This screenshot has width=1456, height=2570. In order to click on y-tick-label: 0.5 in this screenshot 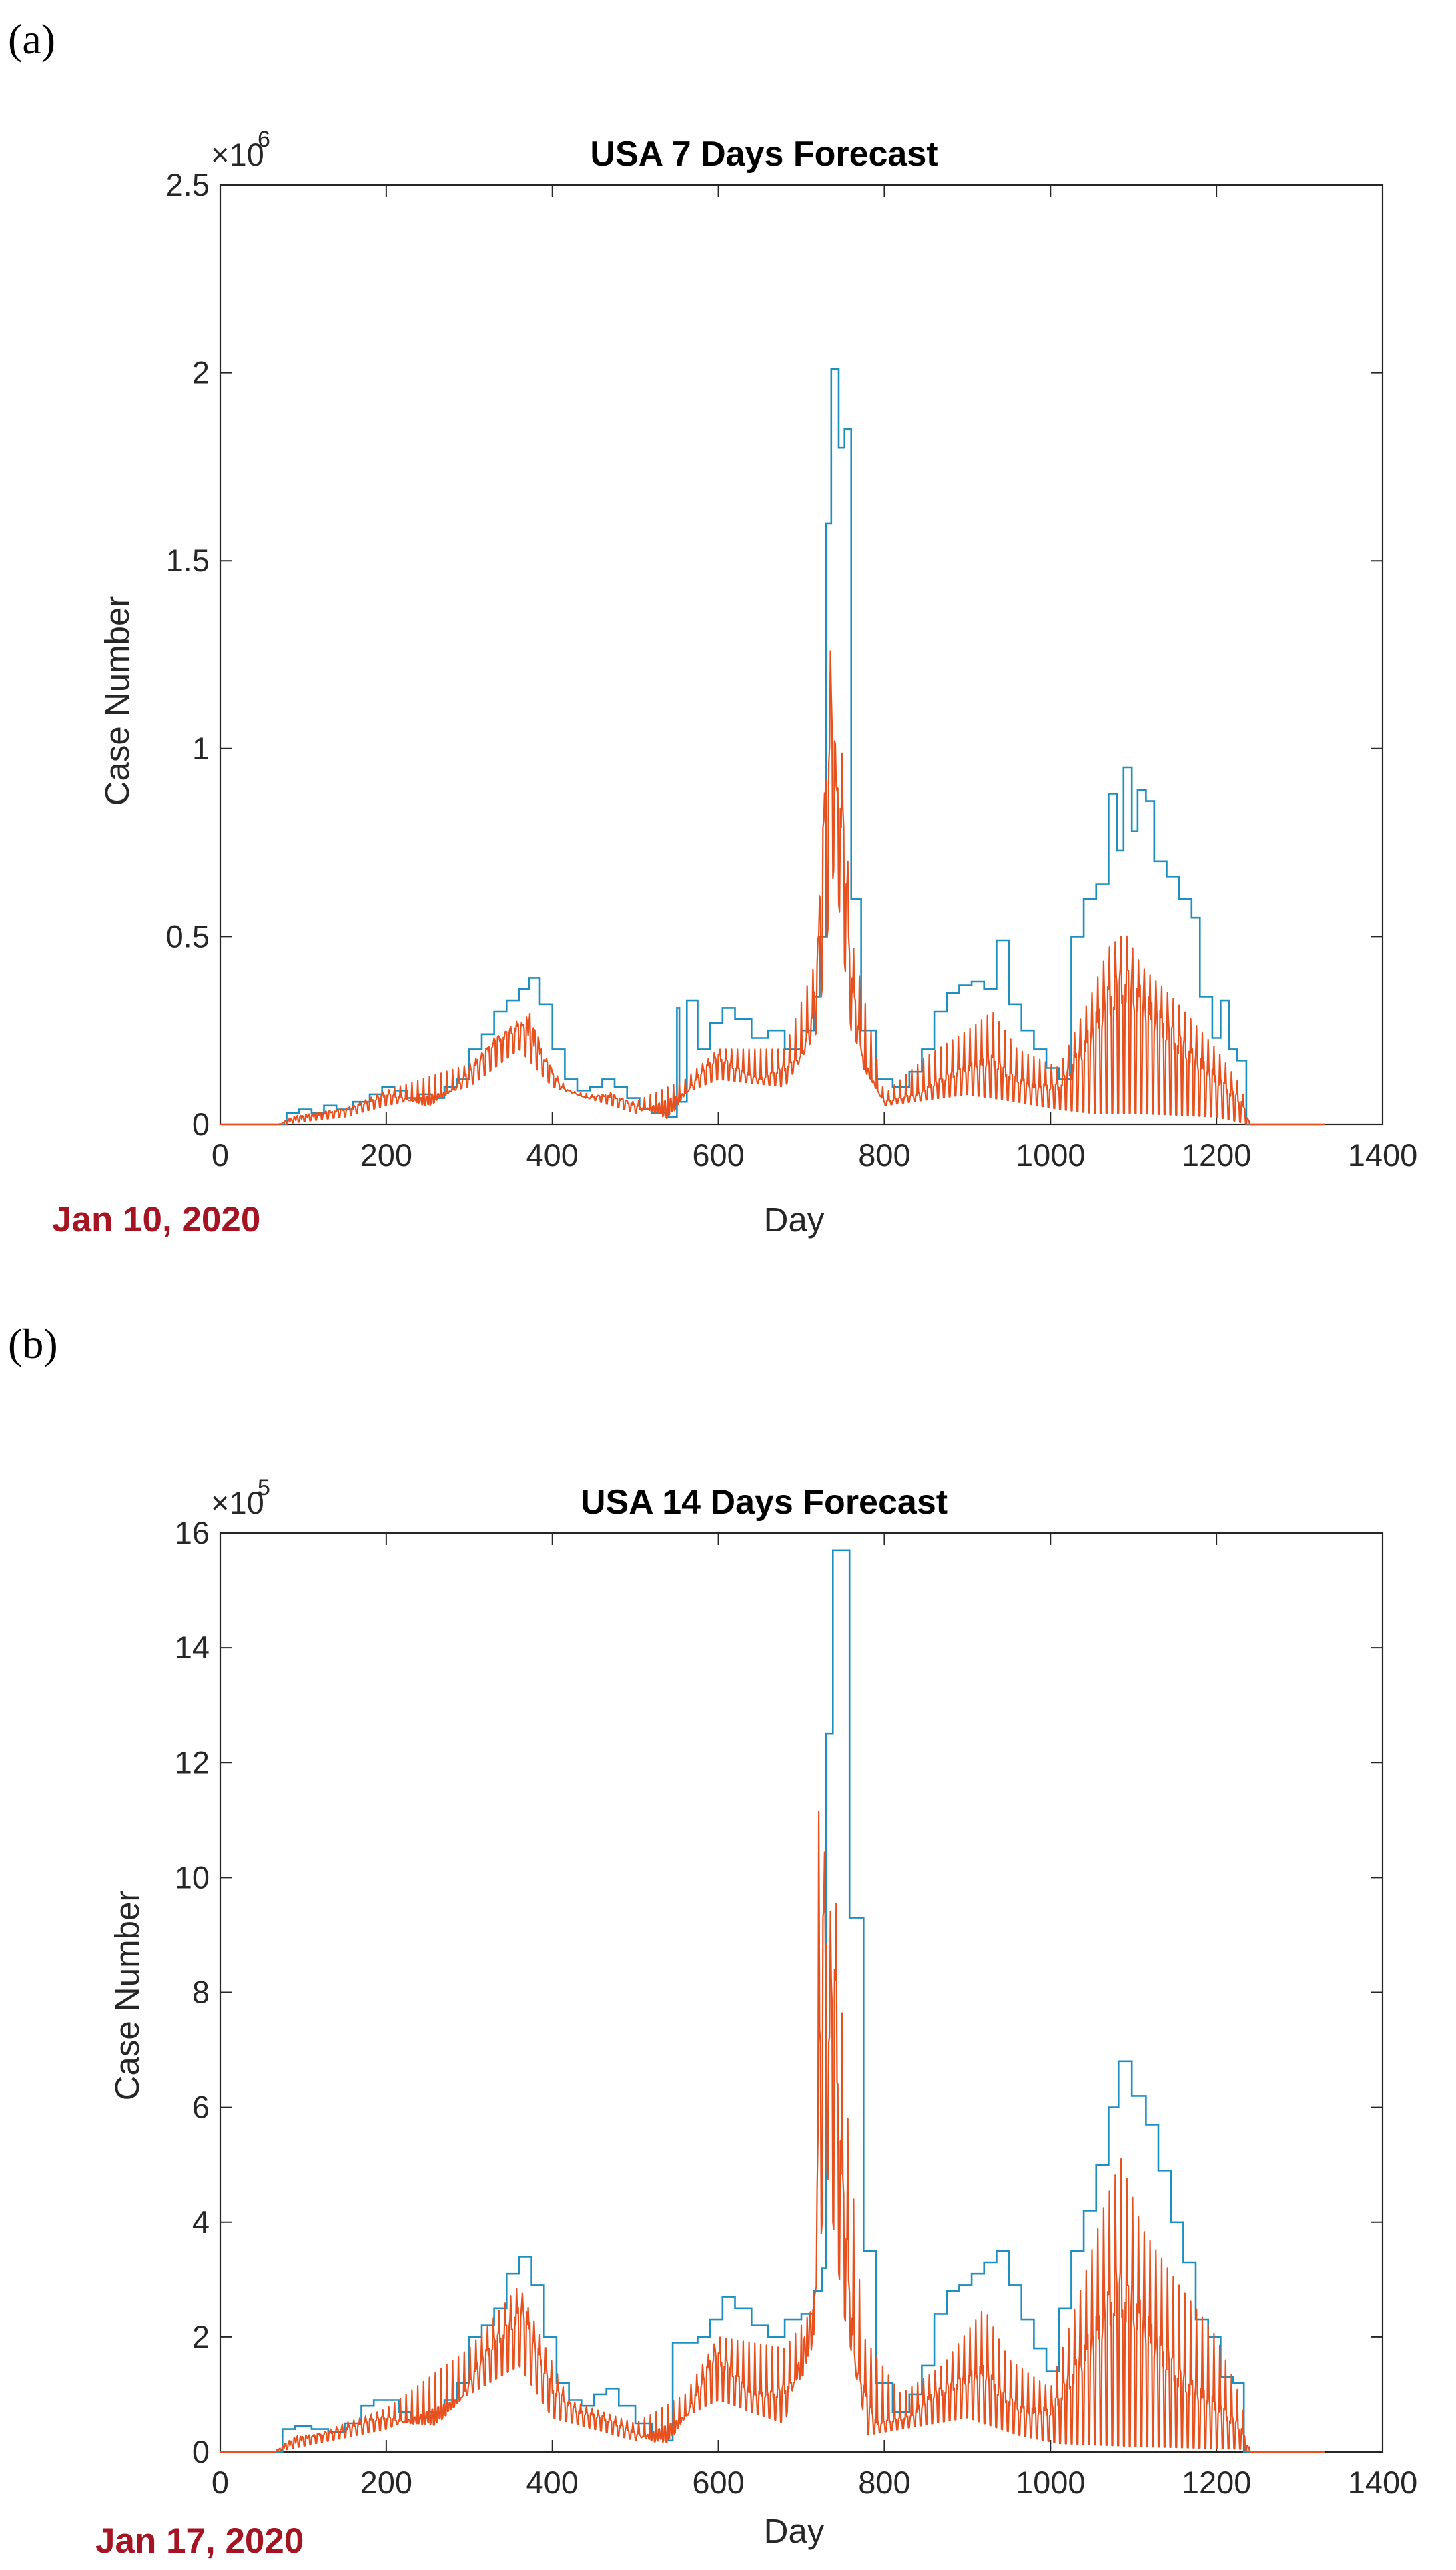, I will do `click(188, 936)`.